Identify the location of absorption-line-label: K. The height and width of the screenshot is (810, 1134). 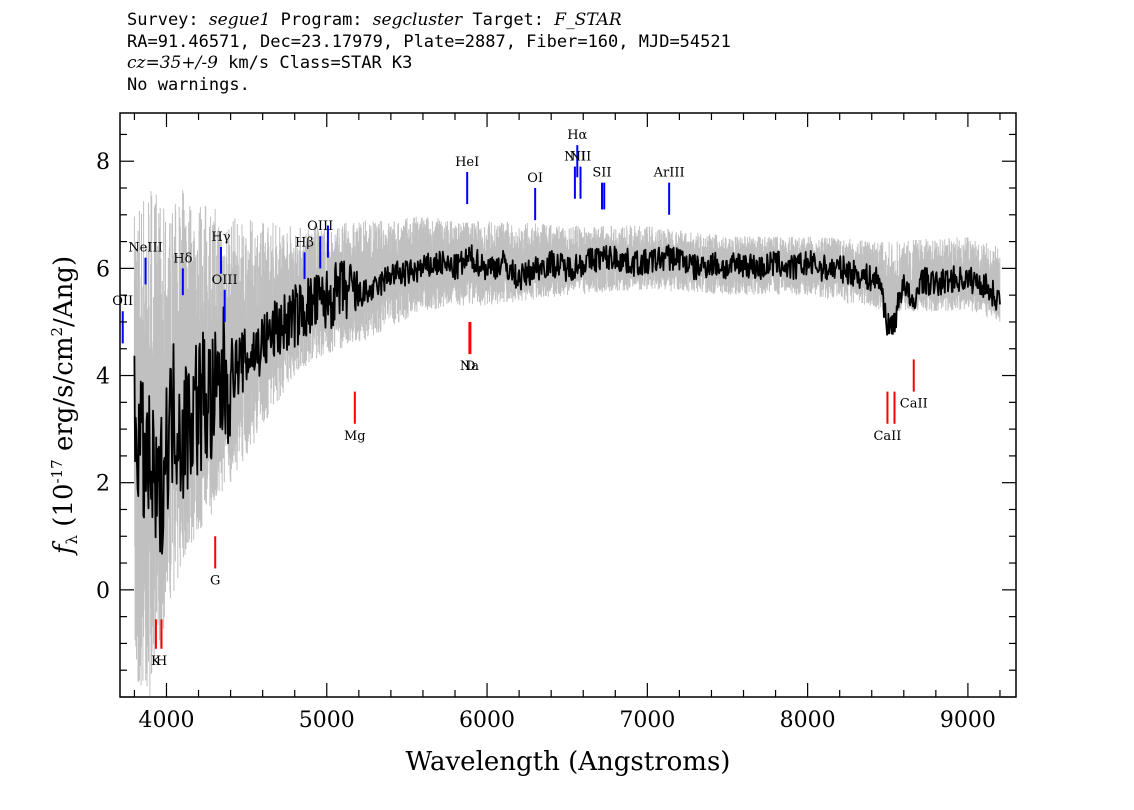
(156, 661).